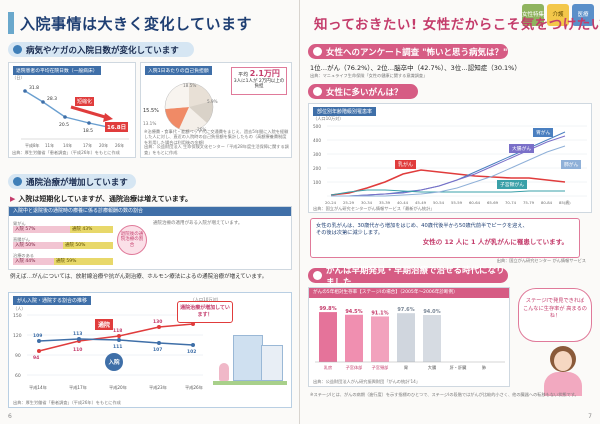 The height and width of the screenshot is (424, 600). I want to click on table-header: 入院中と退院後の通院時の療養に係る診療報酬の数の割合, so click(150, 211).